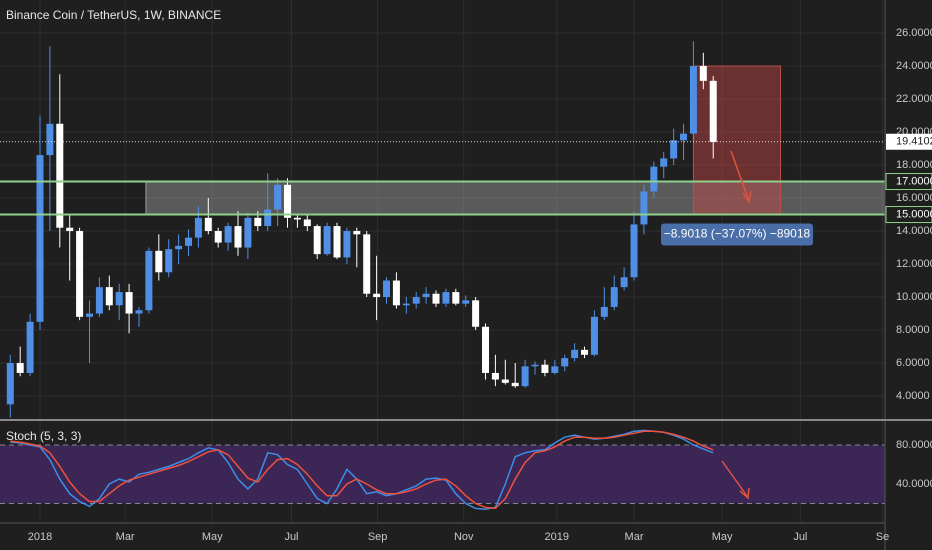  What do you see at coordinates (914, 165) in the screenshot?
I see `y-tick-label: 18.0000` at bounding box center [914, 165].